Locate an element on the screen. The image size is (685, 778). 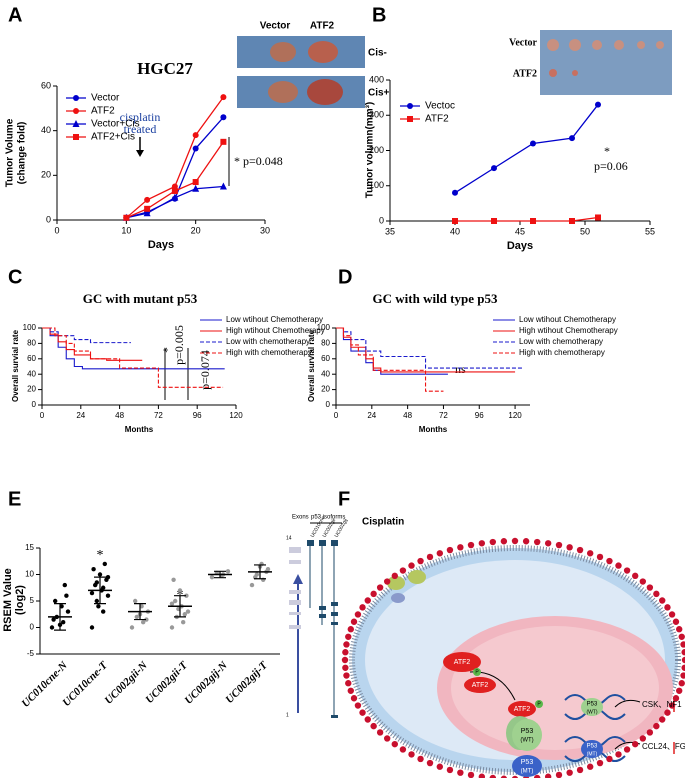
x-tick-label: 48 is located at coordinates (407, 415).